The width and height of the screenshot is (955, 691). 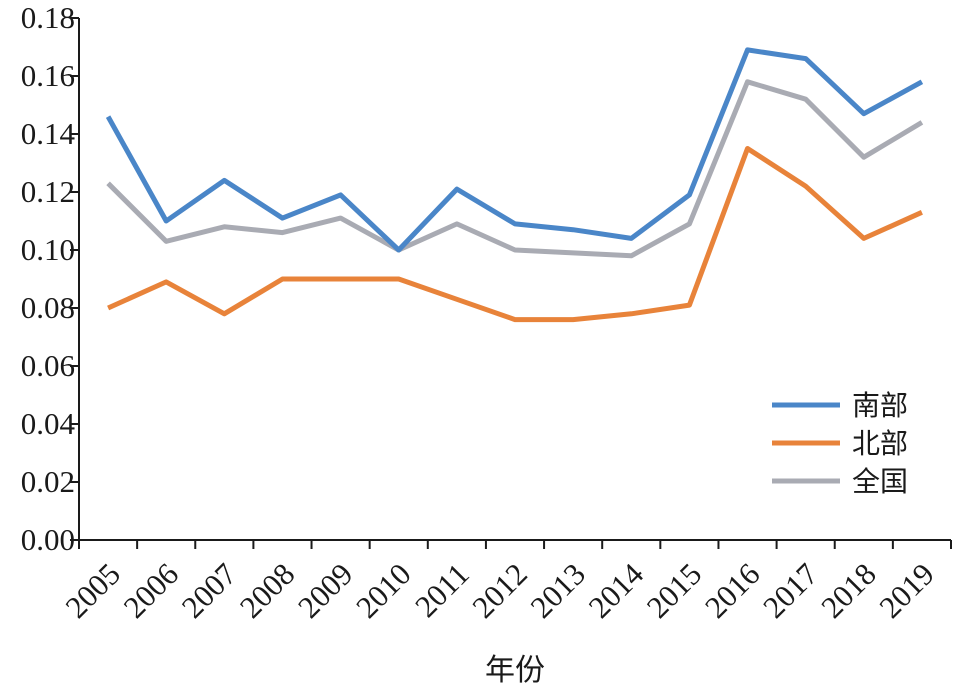 What do you see at coordinates (48, 481) in the screenshot?
I see `y-tick-label: 0.02` at bounding box center [48, 481].